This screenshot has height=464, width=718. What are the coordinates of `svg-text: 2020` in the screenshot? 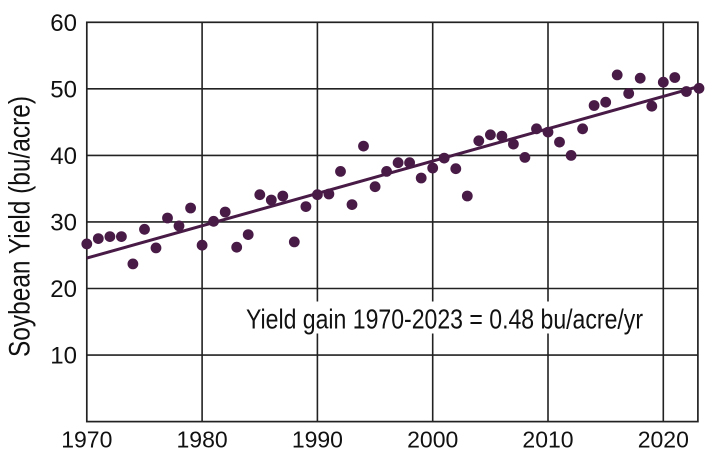 It's located at (663, 440).